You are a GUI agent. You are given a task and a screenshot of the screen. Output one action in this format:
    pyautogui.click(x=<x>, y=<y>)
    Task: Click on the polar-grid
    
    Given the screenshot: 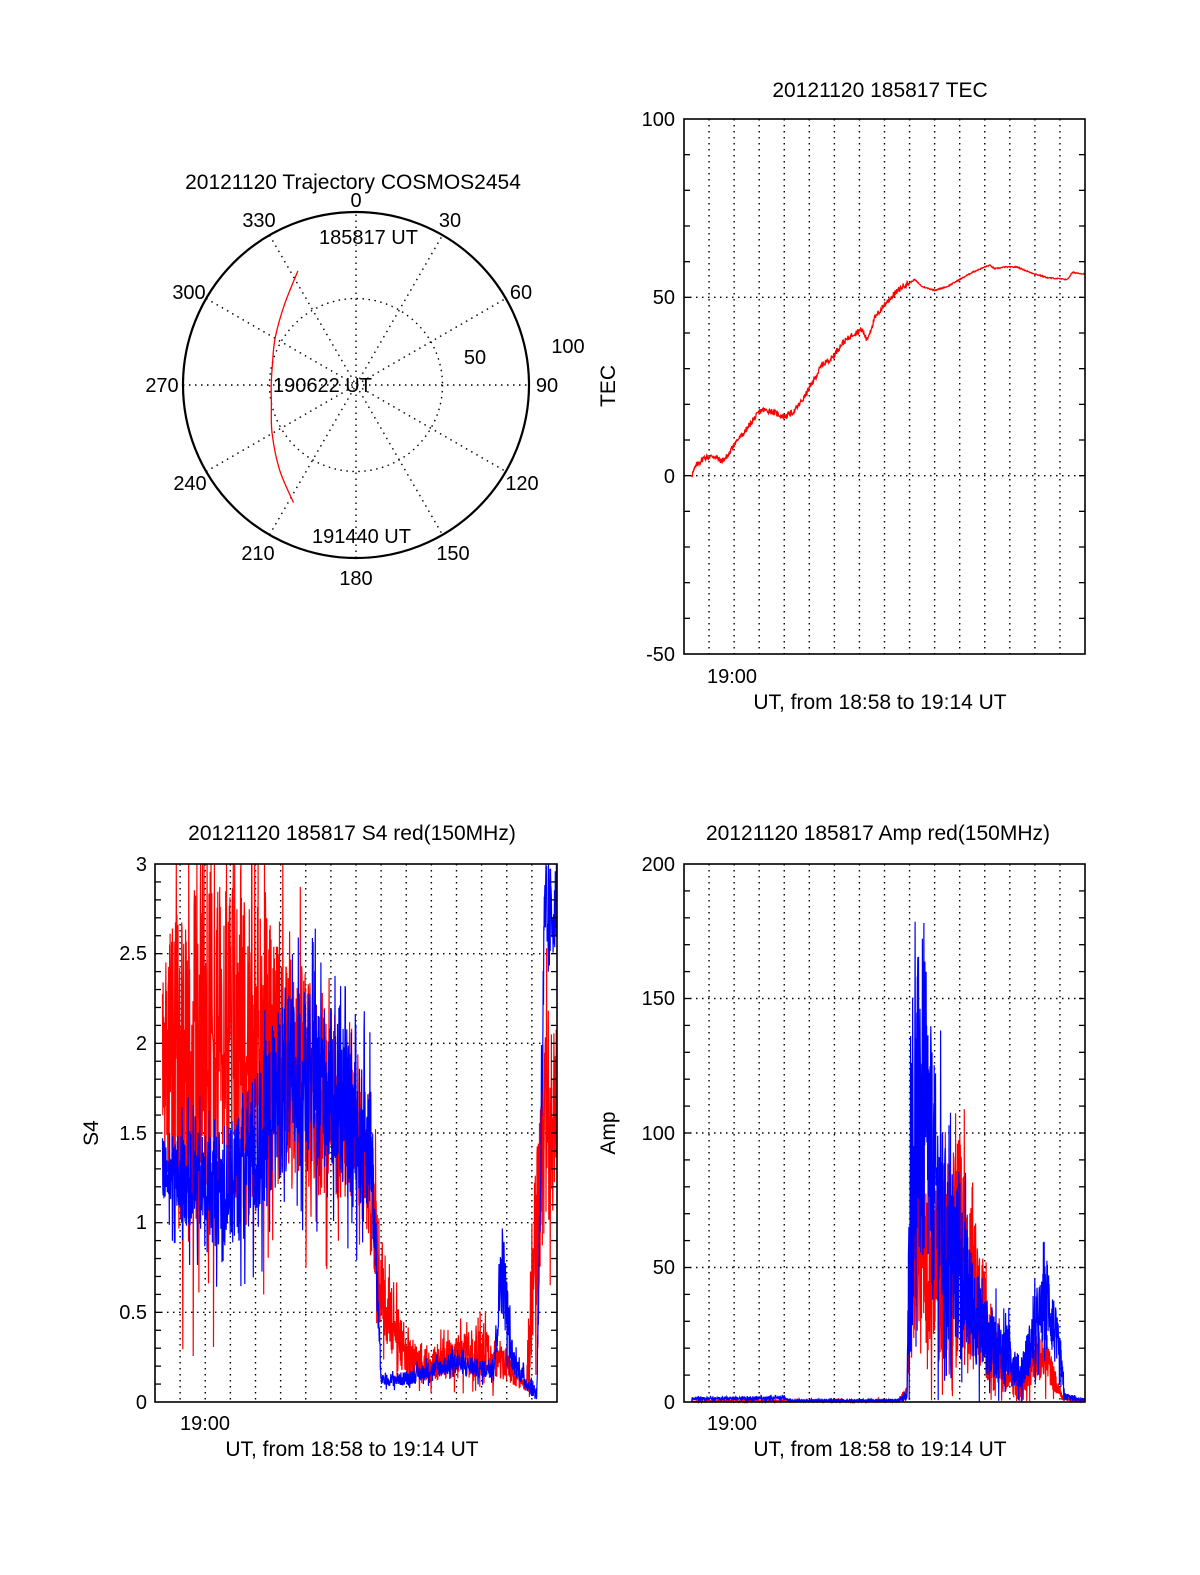 What is the action you would take?
    pyautogui.click(x=356, y=385)
    